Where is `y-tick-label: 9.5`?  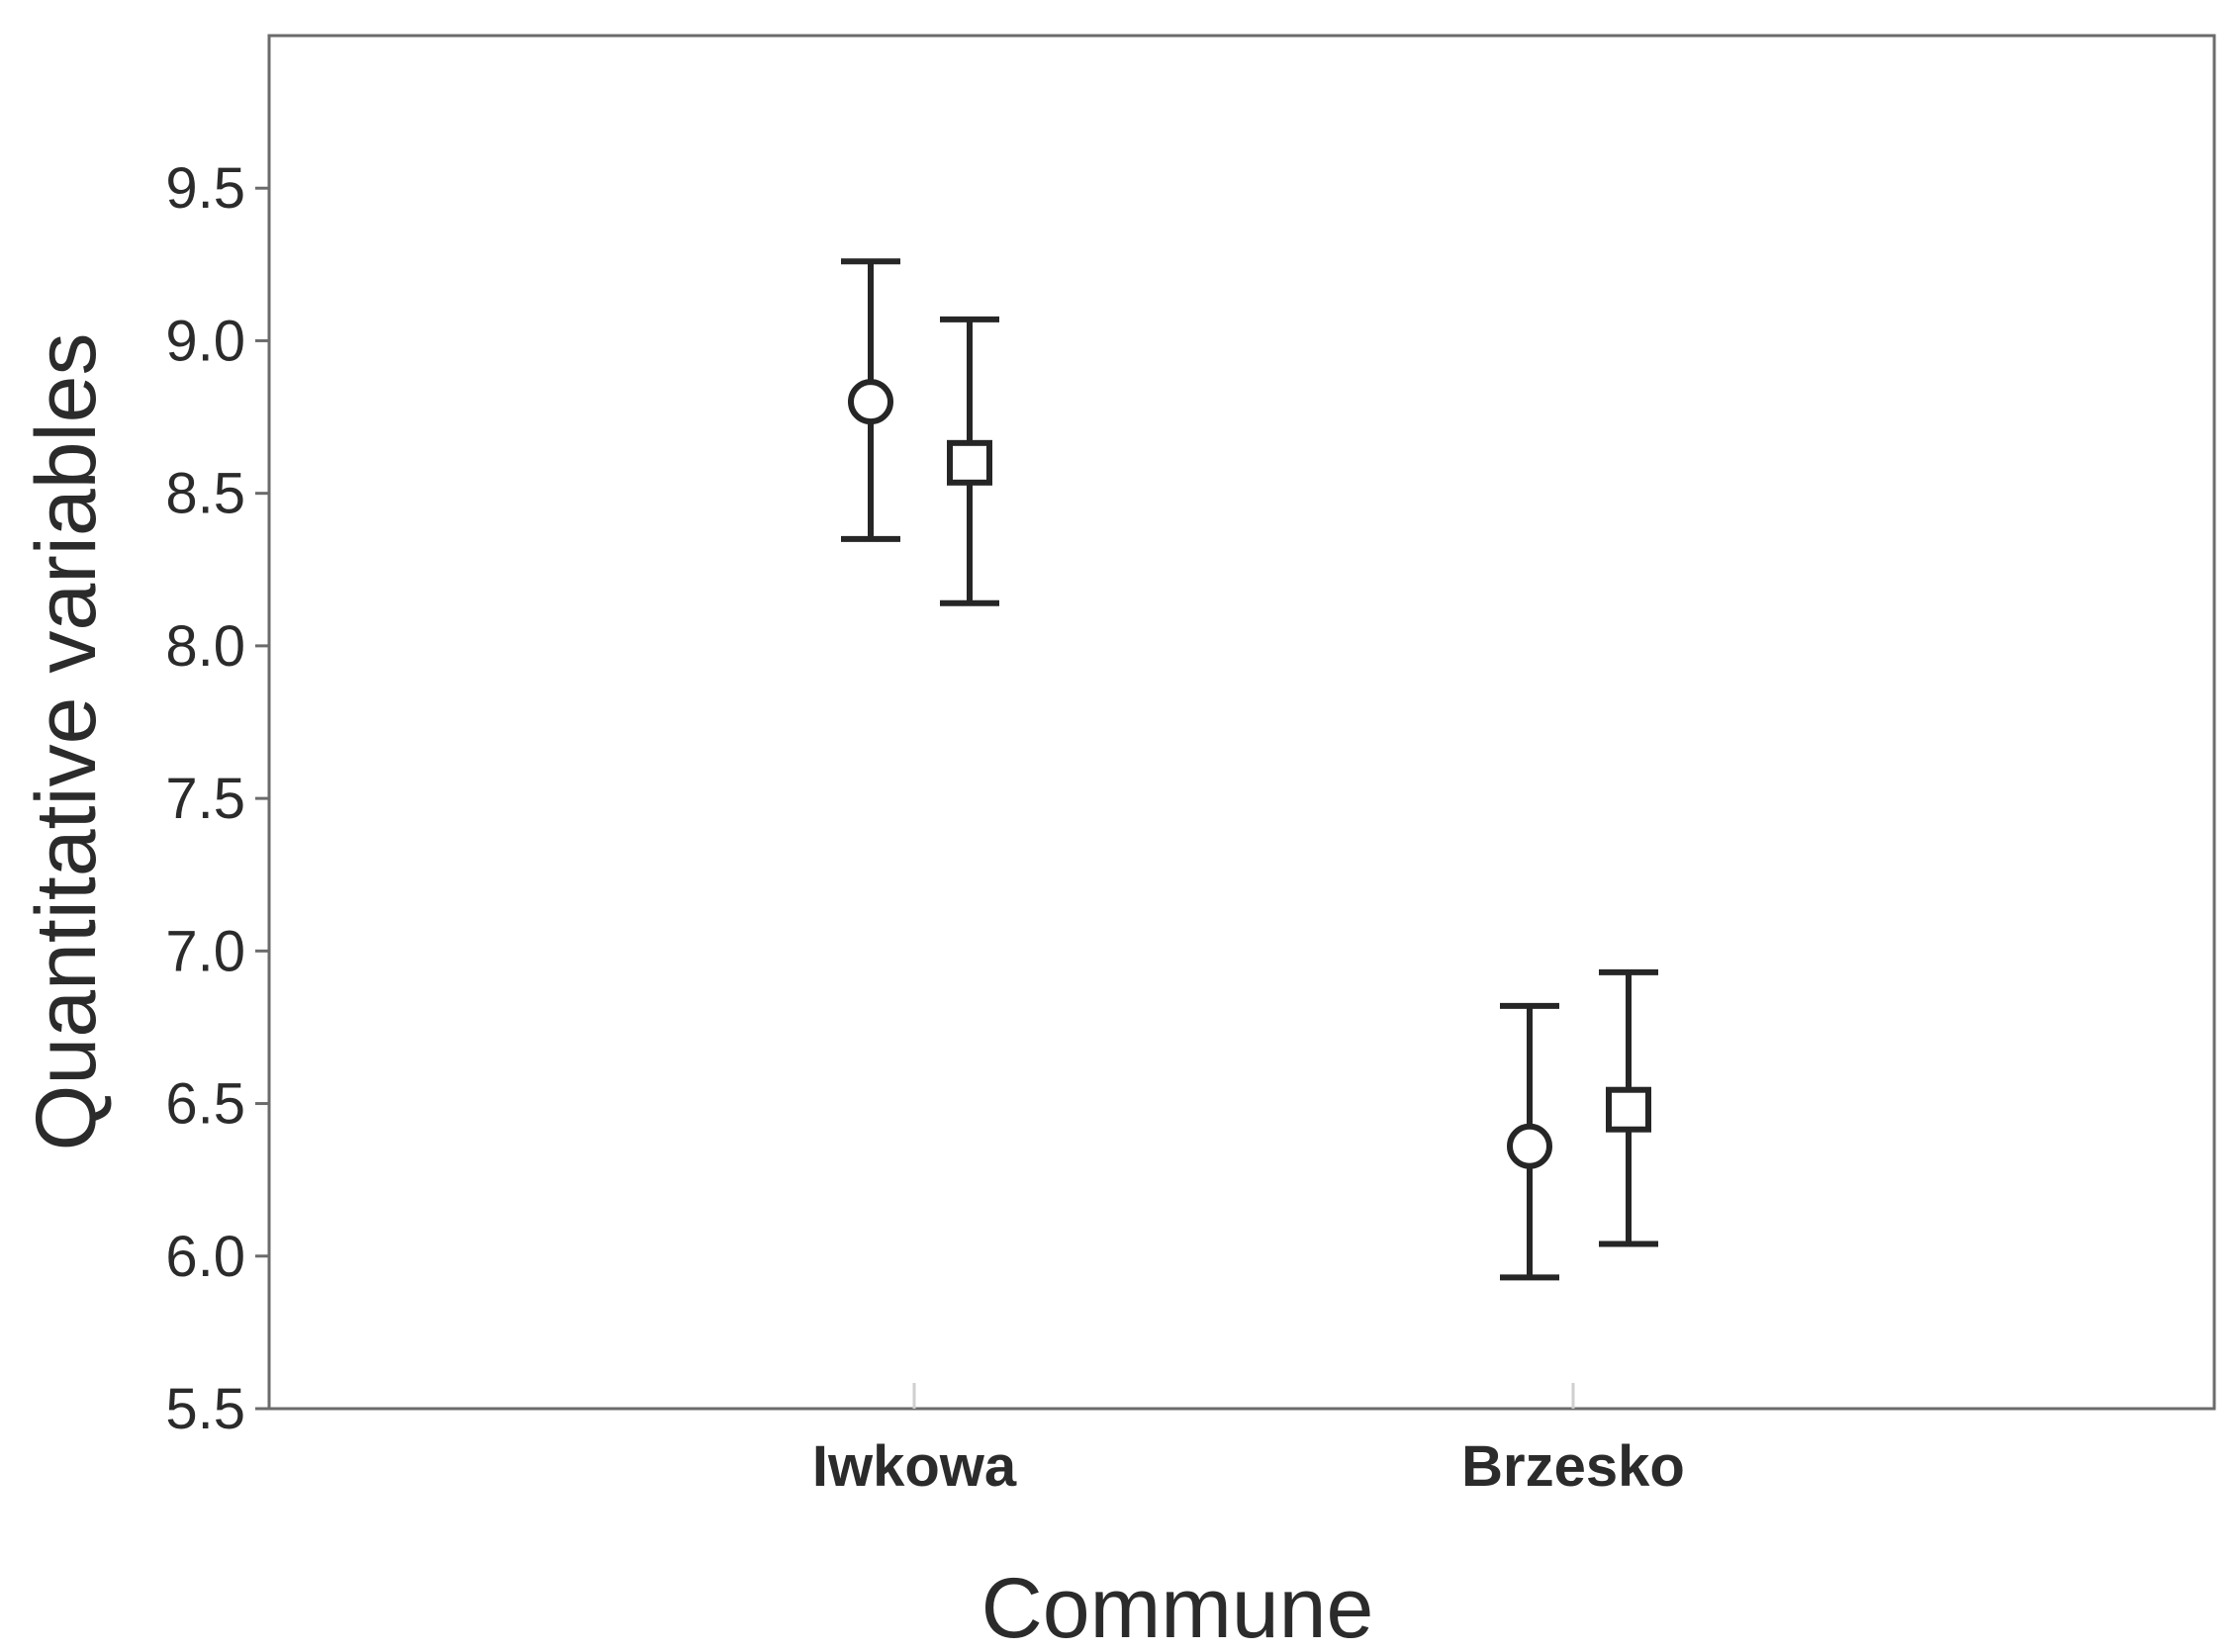 y-tick-label: 9.5 is located at coordinates (205, 189).